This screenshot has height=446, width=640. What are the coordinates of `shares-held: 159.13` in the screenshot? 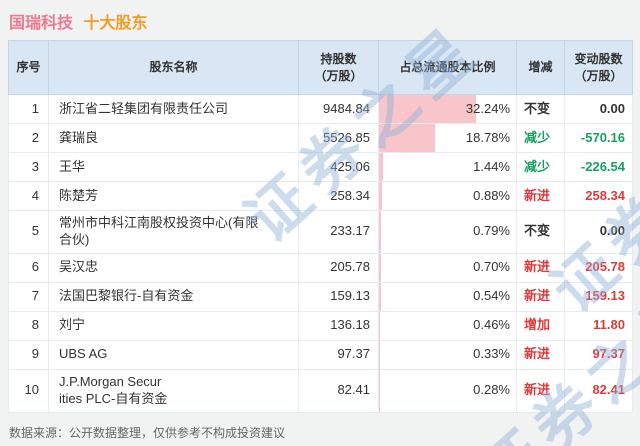 It's located at (338, 296).